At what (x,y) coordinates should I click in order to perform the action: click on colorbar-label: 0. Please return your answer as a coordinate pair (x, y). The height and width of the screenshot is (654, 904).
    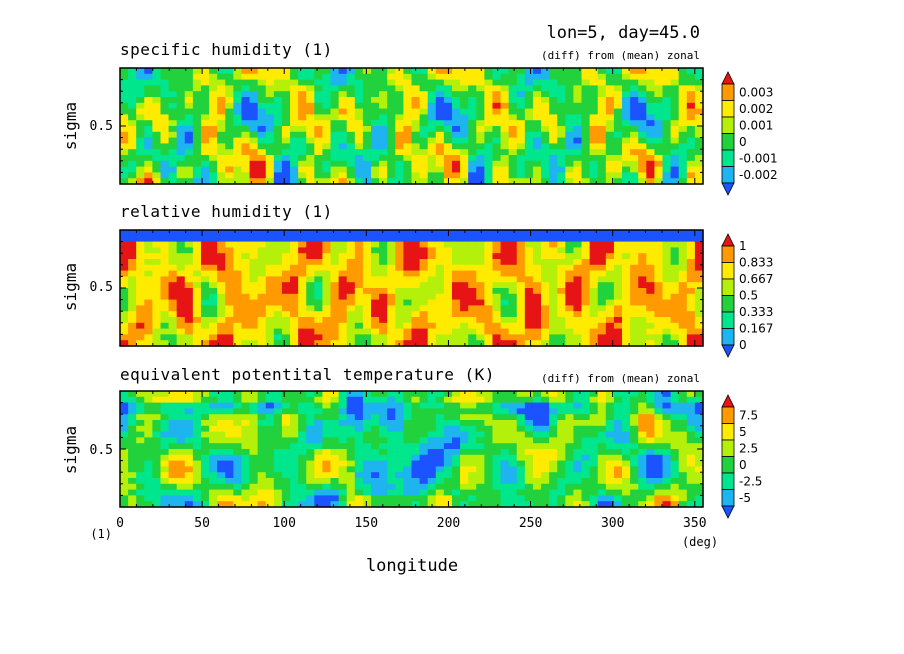
    Looking at the image, I should click on (743, 142).